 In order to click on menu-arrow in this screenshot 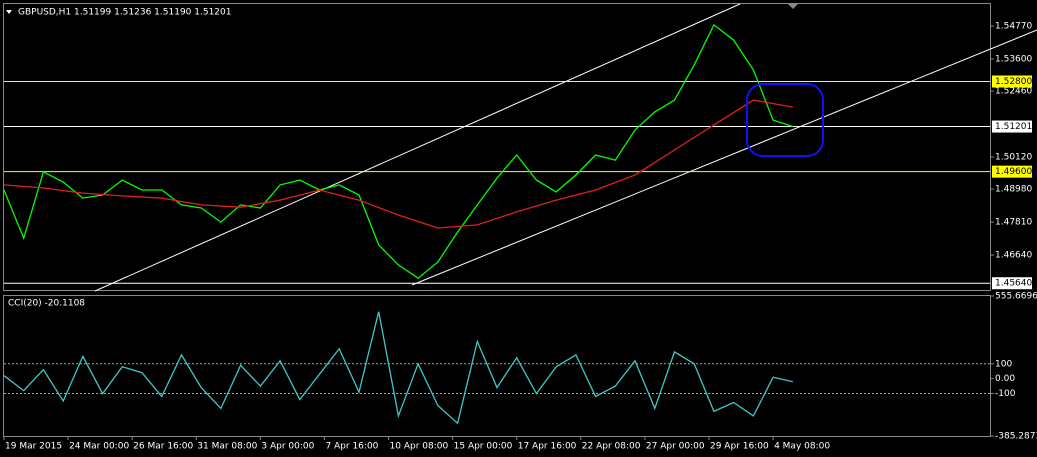, I will do `click(9, 12)`.